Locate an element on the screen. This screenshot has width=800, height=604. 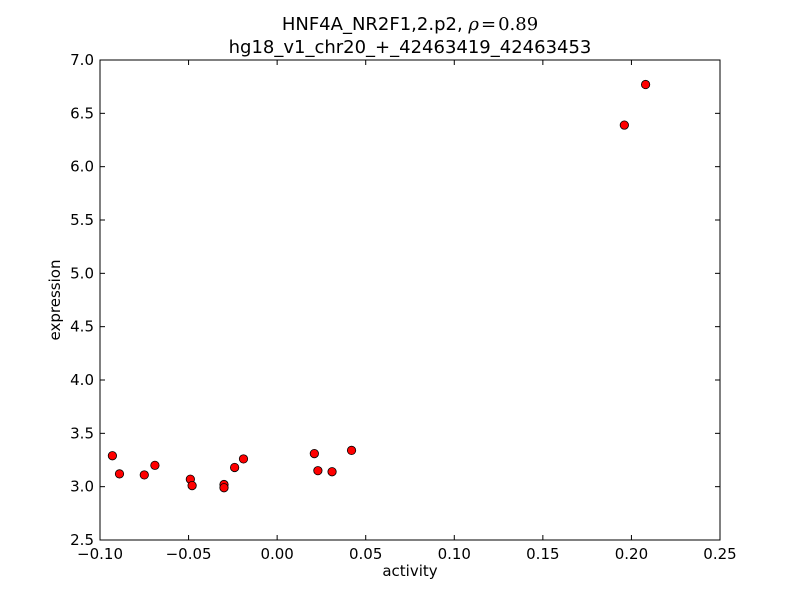
y-tick-label: 7.0 is located at coordinates (82, 60).